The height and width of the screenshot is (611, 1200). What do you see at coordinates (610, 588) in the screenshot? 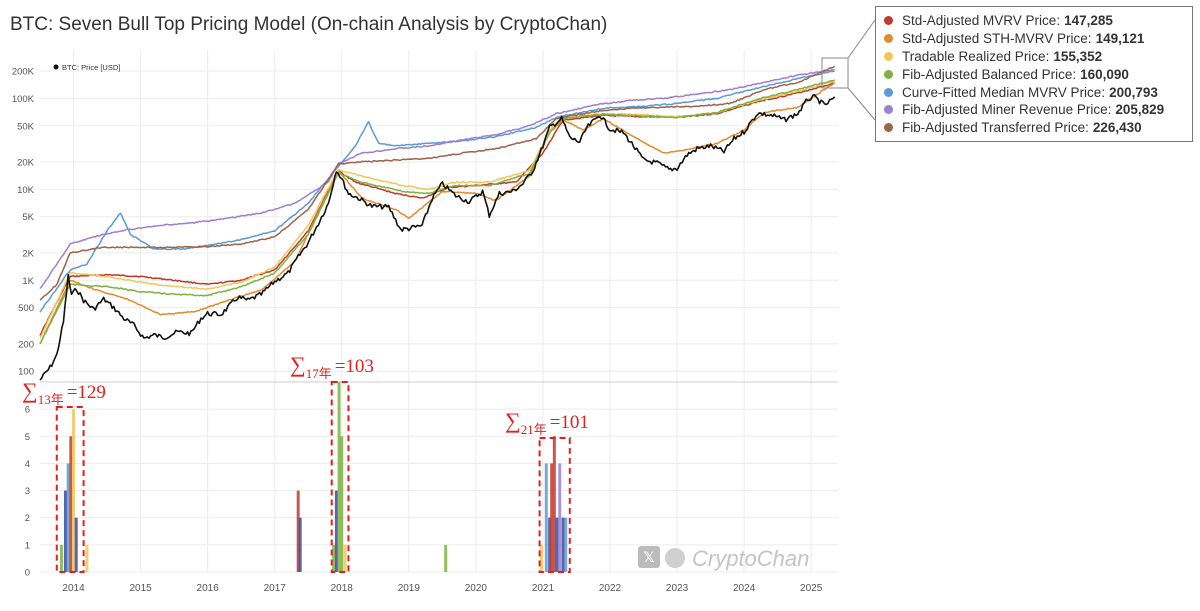
I see `x-tick-label: 2022` at bounding box center [610, 588].